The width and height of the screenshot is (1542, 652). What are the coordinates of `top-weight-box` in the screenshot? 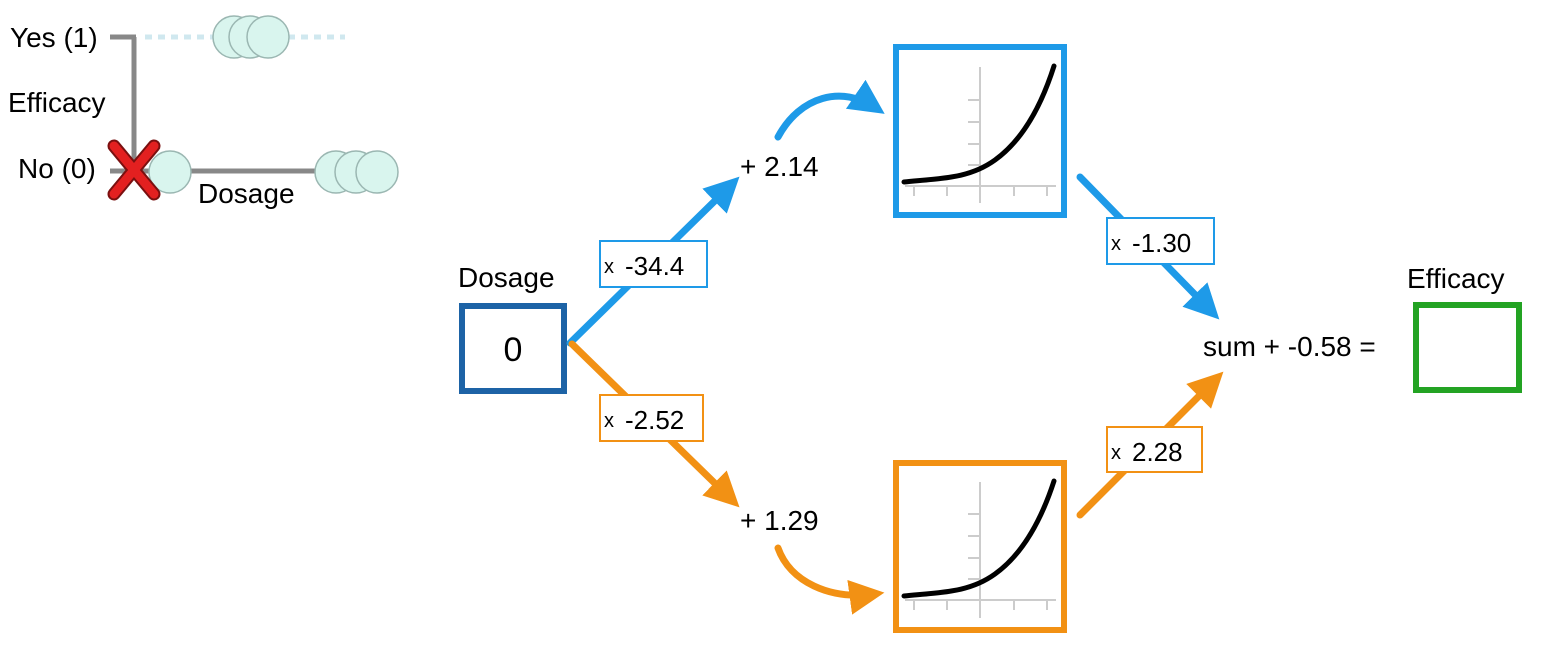 It's located at (653, 264).